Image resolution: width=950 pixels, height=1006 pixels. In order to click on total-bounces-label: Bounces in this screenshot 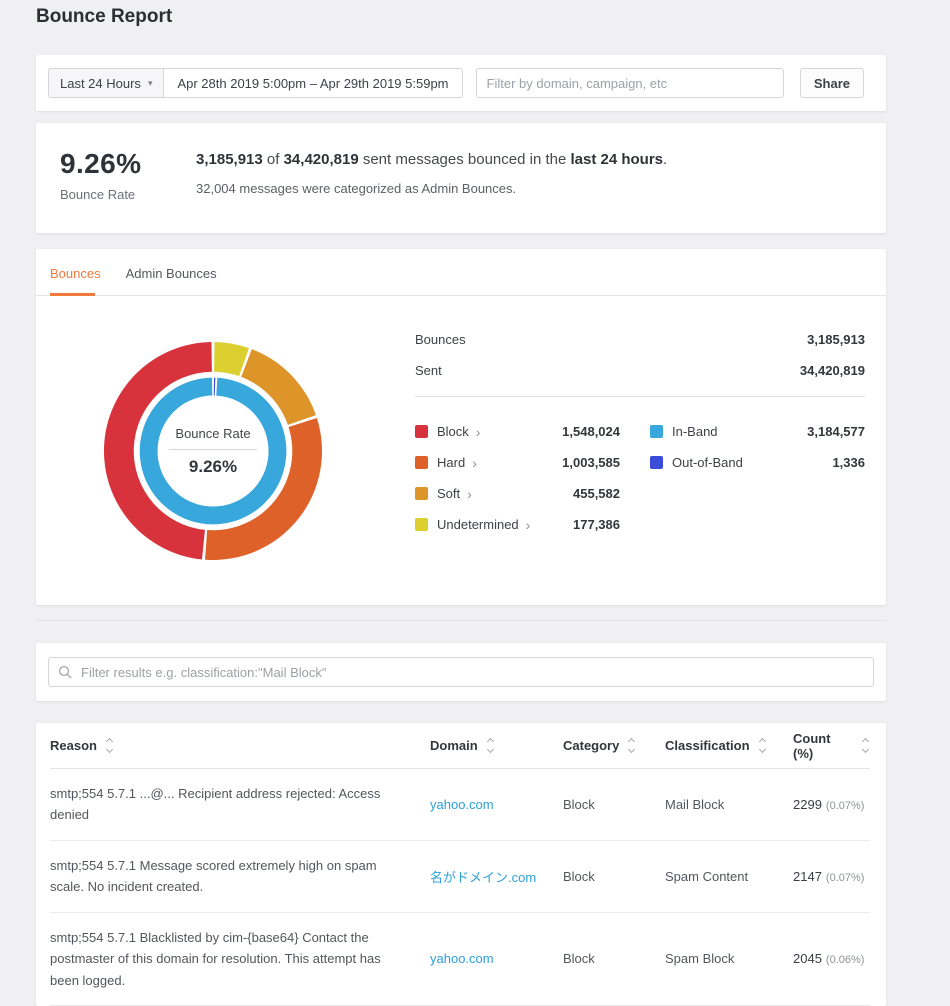, I will do `click(440, 339)`.